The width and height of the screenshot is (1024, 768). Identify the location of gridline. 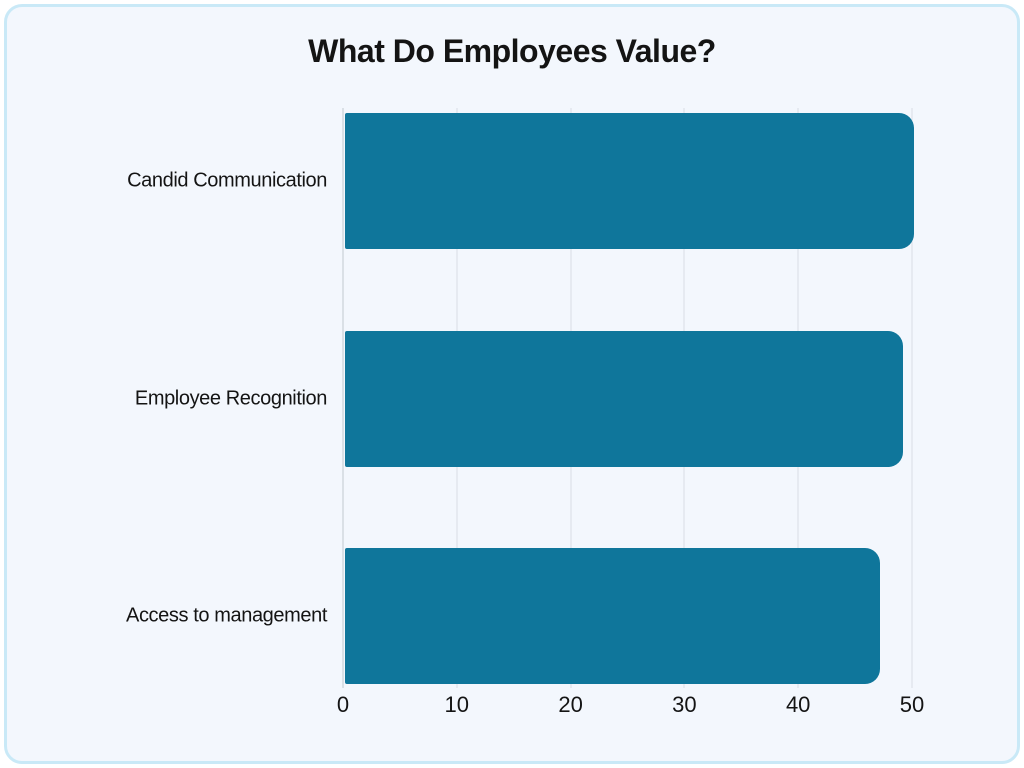
(912, 398).